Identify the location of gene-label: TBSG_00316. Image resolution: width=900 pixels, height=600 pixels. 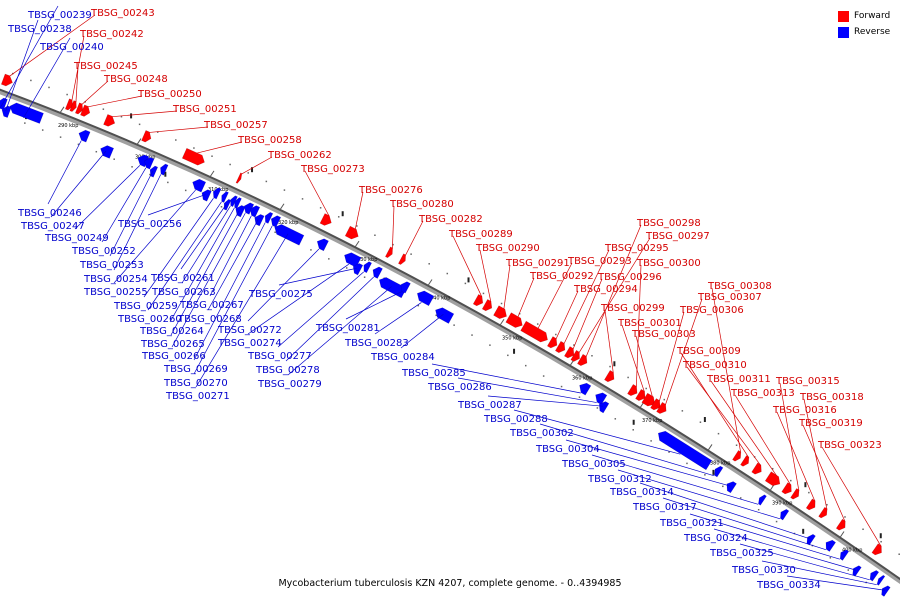
(804, 410).